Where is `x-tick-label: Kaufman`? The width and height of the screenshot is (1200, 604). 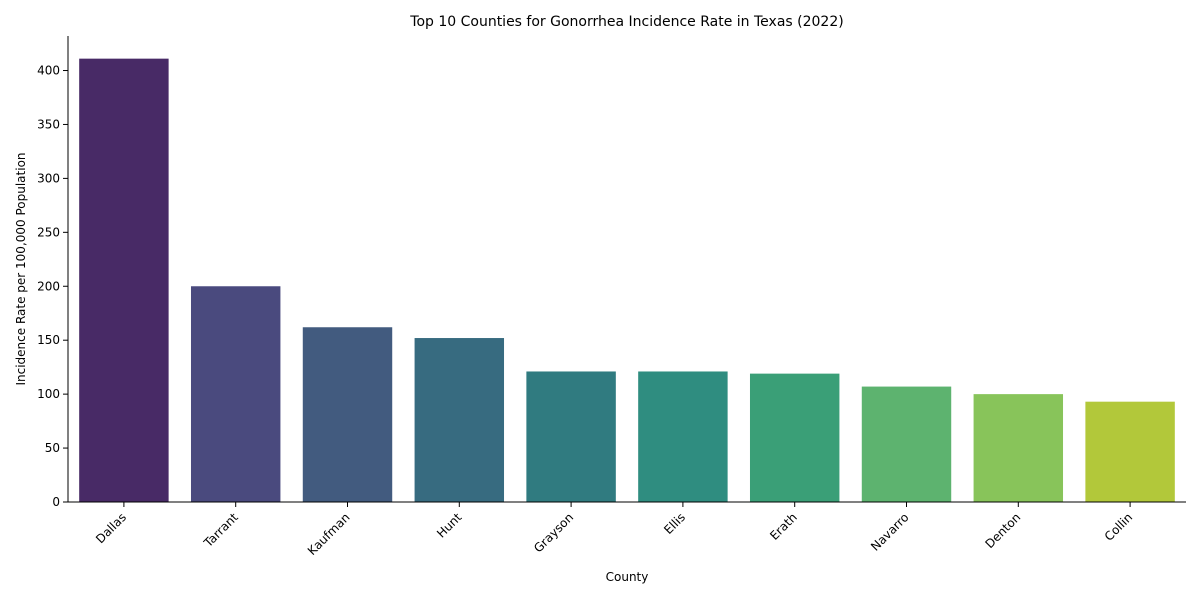 x-tick-label: Kaufman is located at coordinates (329, 534).